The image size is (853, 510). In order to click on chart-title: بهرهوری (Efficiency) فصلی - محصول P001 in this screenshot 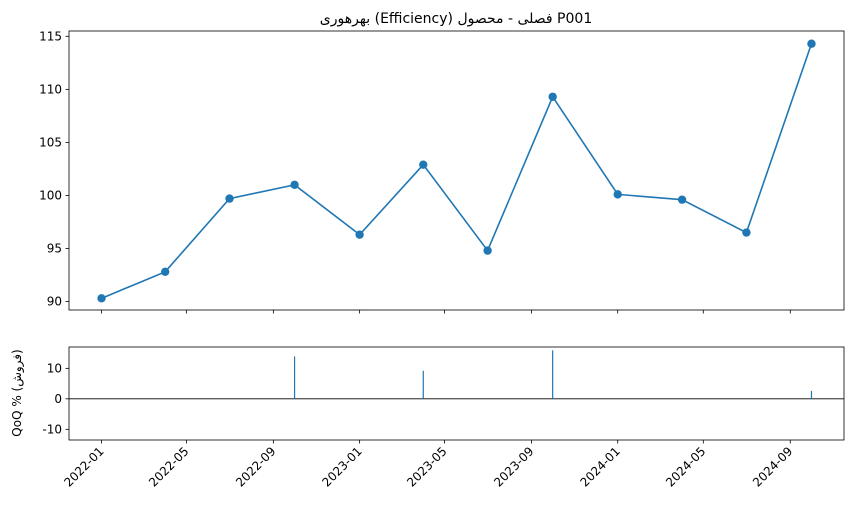, I will do `click(456, 19)`.